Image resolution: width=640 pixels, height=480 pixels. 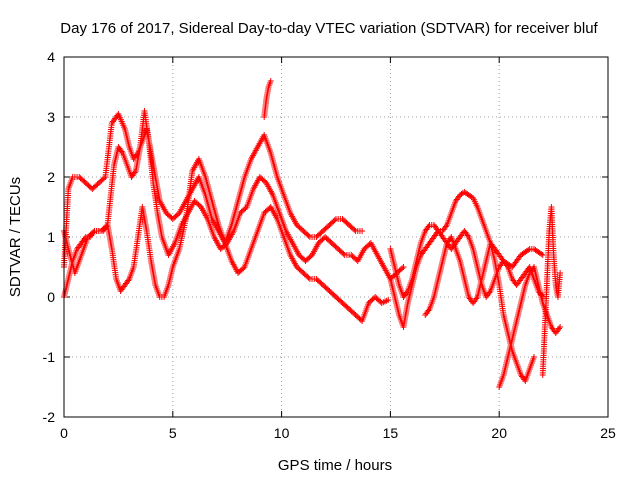 I want to click on series-track-g, so click(x=480, y=309).